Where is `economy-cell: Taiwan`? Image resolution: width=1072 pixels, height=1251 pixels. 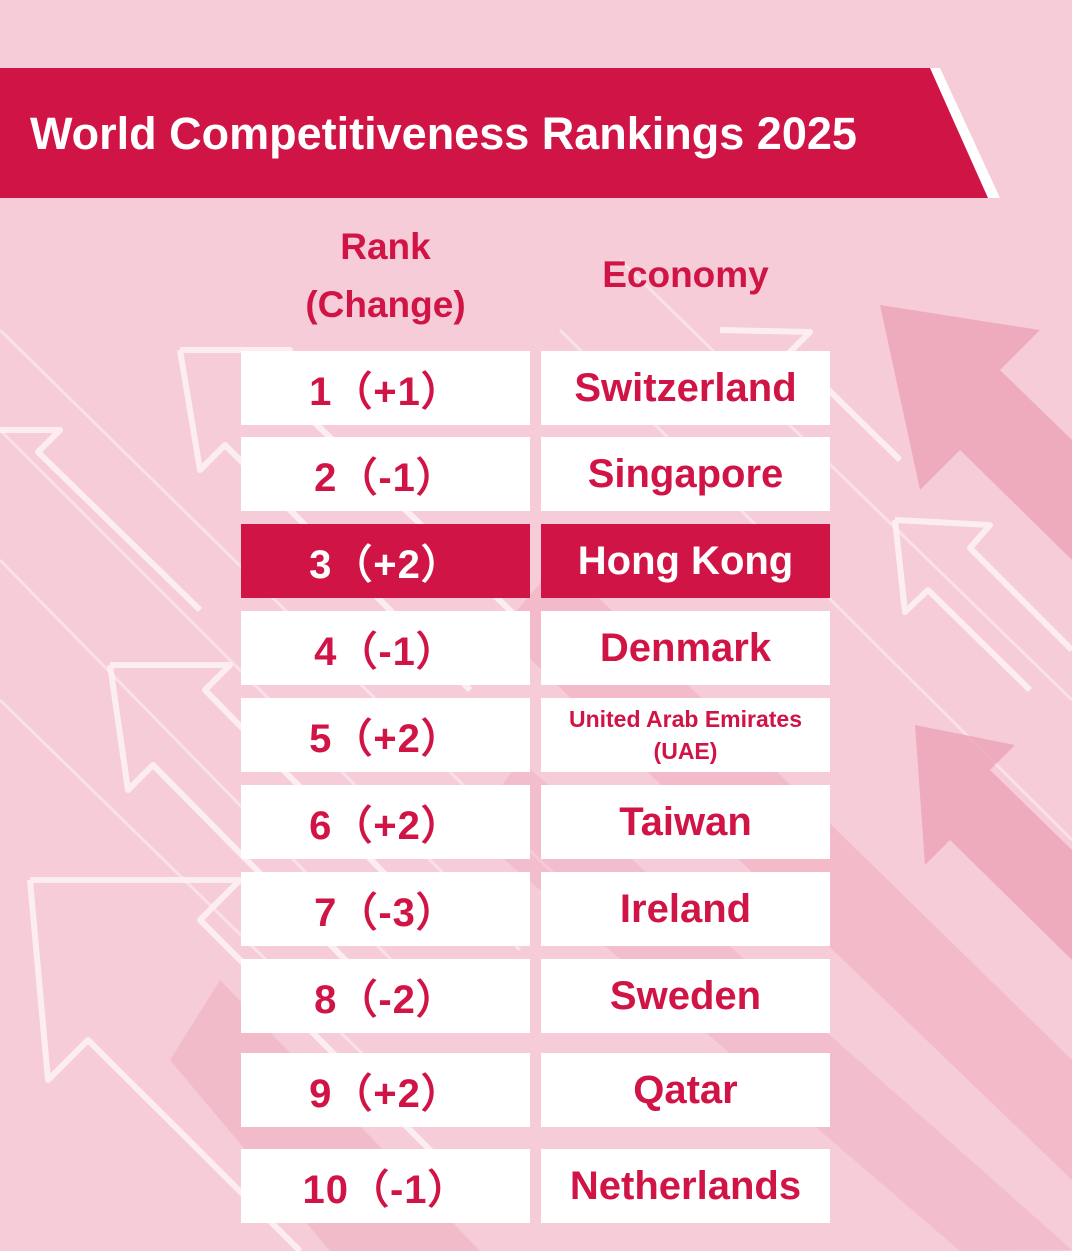 economy-cell: Taiwan is located at coordinates (685, 822).